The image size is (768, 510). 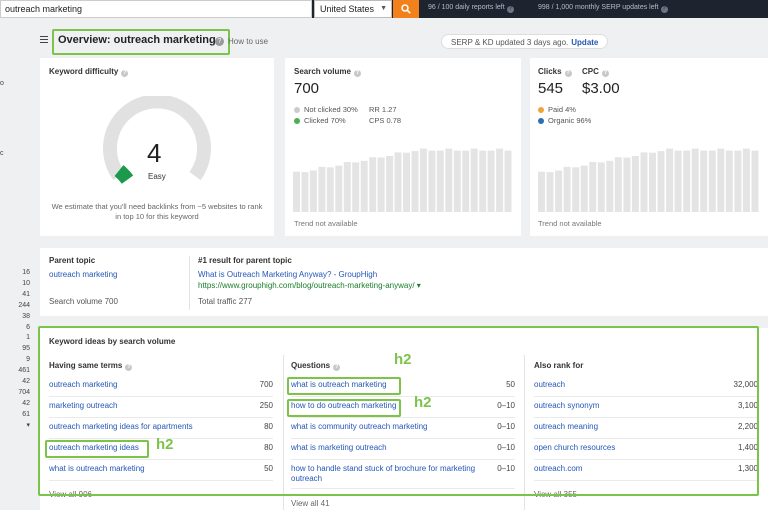 I want to click on gutter-number: 461, so click(x=24, y=371).